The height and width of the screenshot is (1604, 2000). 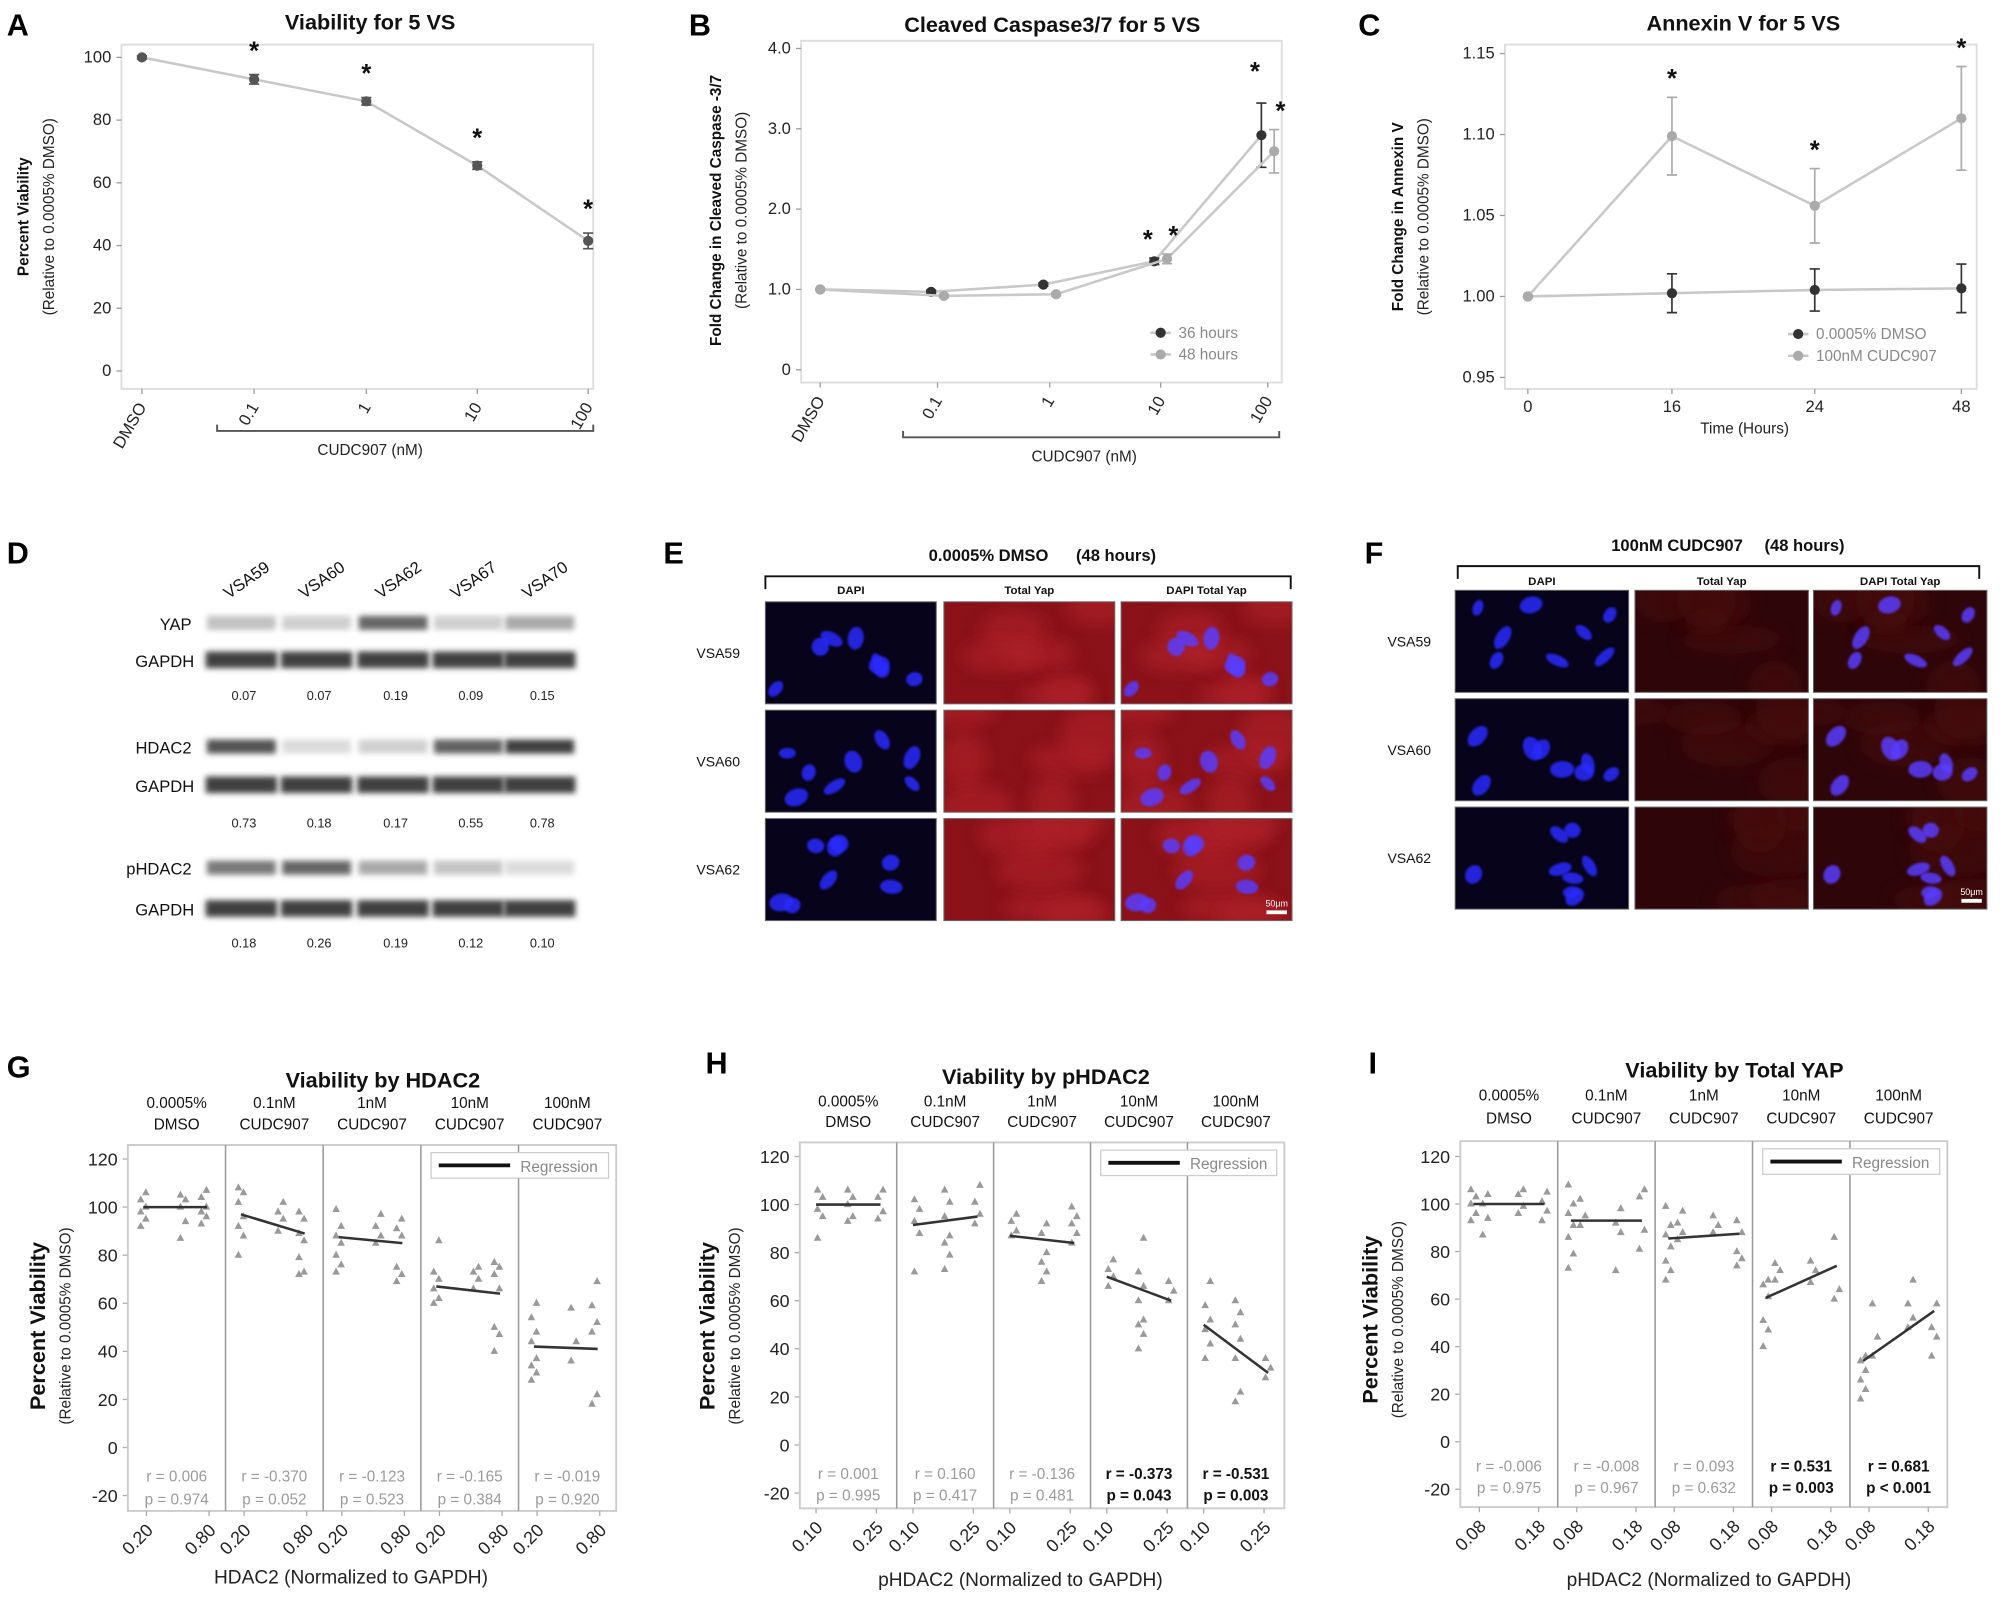 I want to click on y-tick-label: 0, so click(x=785, y=1445).